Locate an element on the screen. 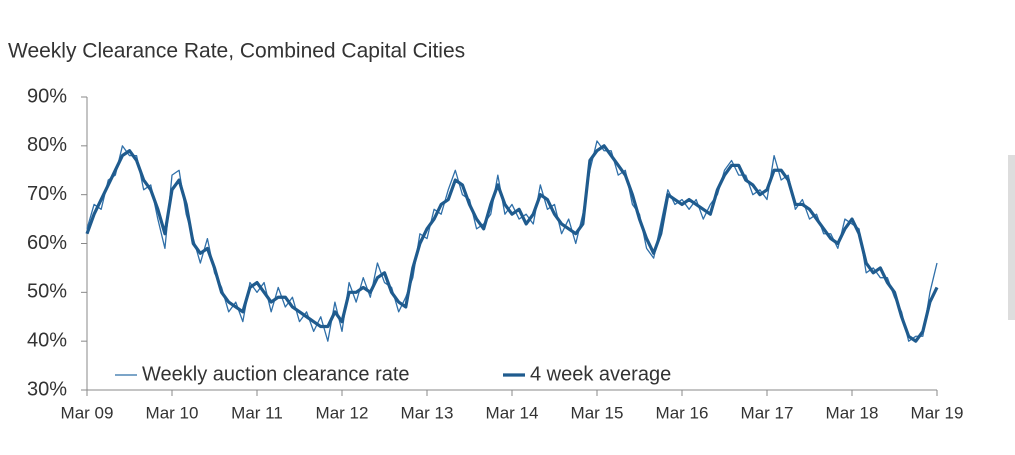 Image resolution: width=1015 pixels, height=455 pixels. x-tick-label: Mar 14 is located at coordinates (512, 412).